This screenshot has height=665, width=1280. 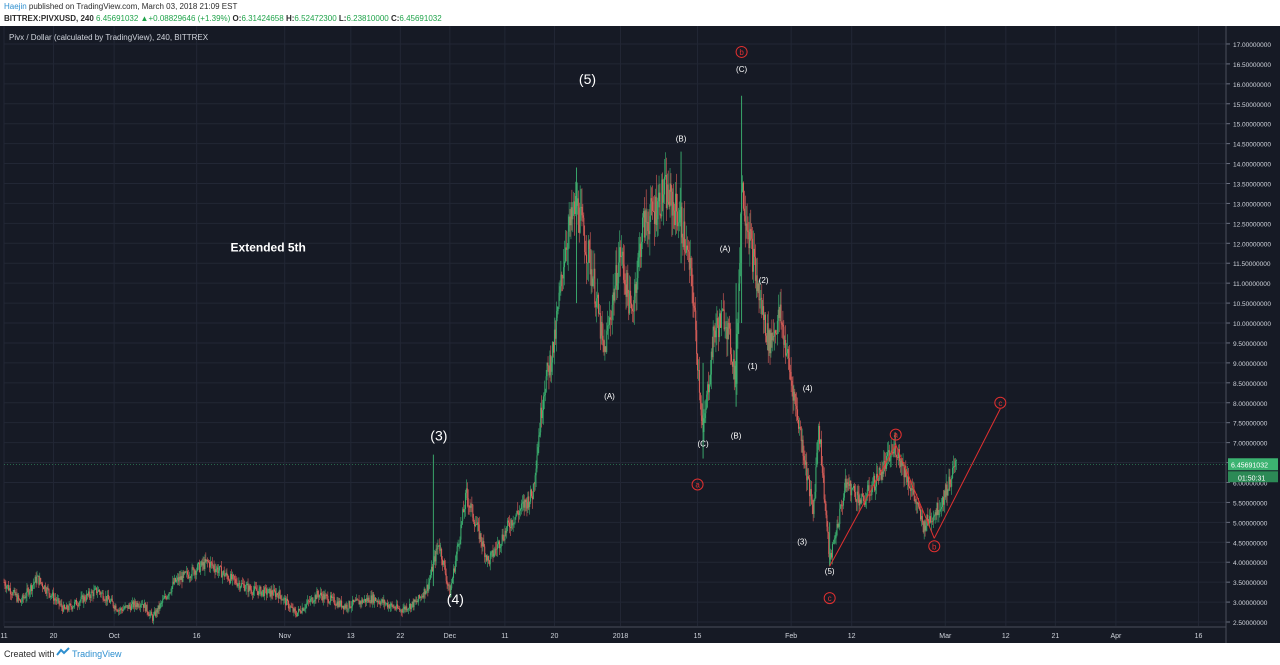 I want to click on price-tick-label: 6.00000000, so click(x=1250, y=483).